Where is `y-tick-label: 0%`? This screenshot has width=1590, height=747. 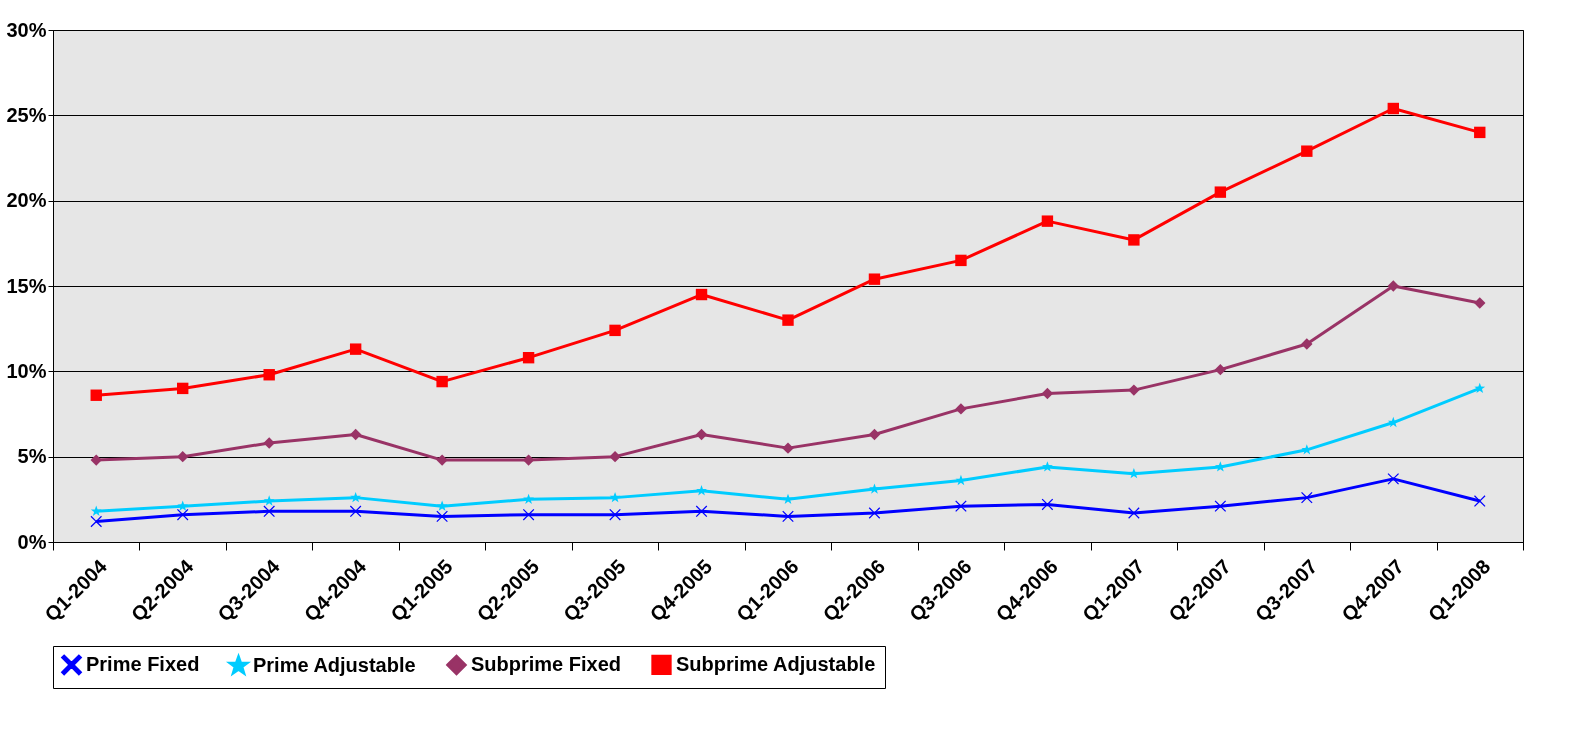 y-tick-label: 0% is located at coordinates (32, 541).